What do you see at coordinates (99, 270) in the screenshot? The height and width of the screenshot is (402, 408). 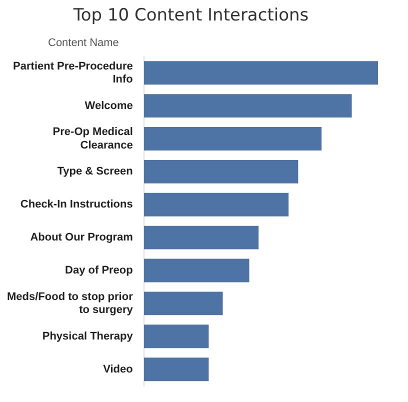 I see `y-tick-label: Day of Preop` at bounding box center [99, 270].